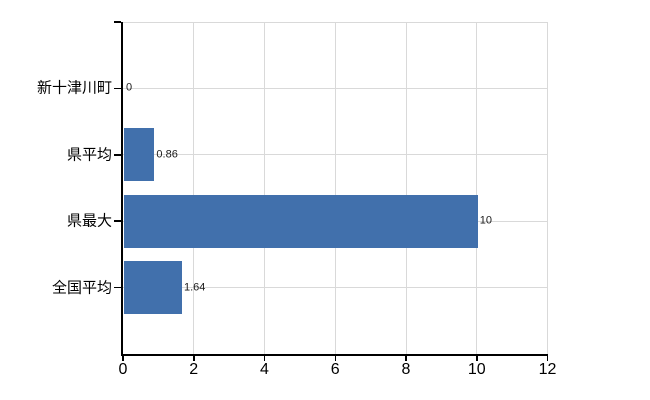 The image size is (650, 400). Describe the element at coordinates (194, 369) in the screenshot. I see `x-tick-label: 2` at that location.